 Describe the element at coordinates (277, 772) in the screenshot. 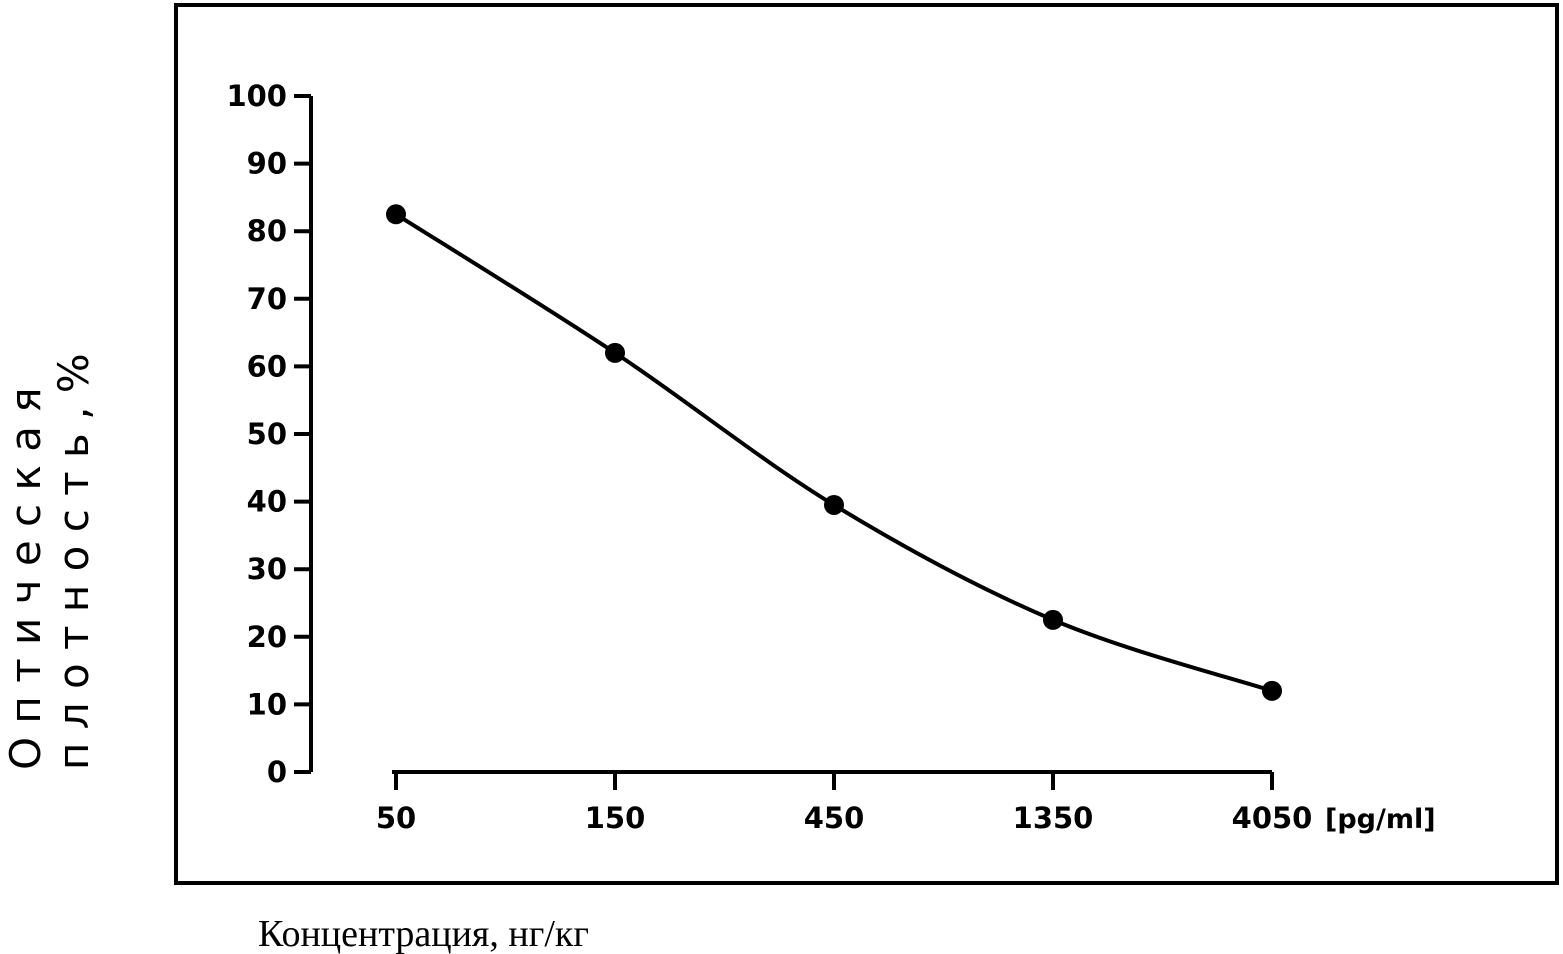

I see `y-tick-label: 0` at that location.